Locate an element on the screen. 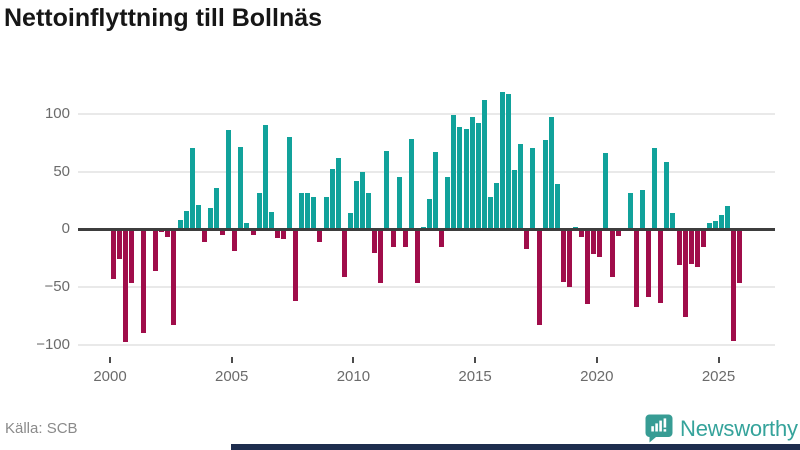 This screenshot has width=800, height=450. bar-2016Q1 is located at coordinates (503, 160).